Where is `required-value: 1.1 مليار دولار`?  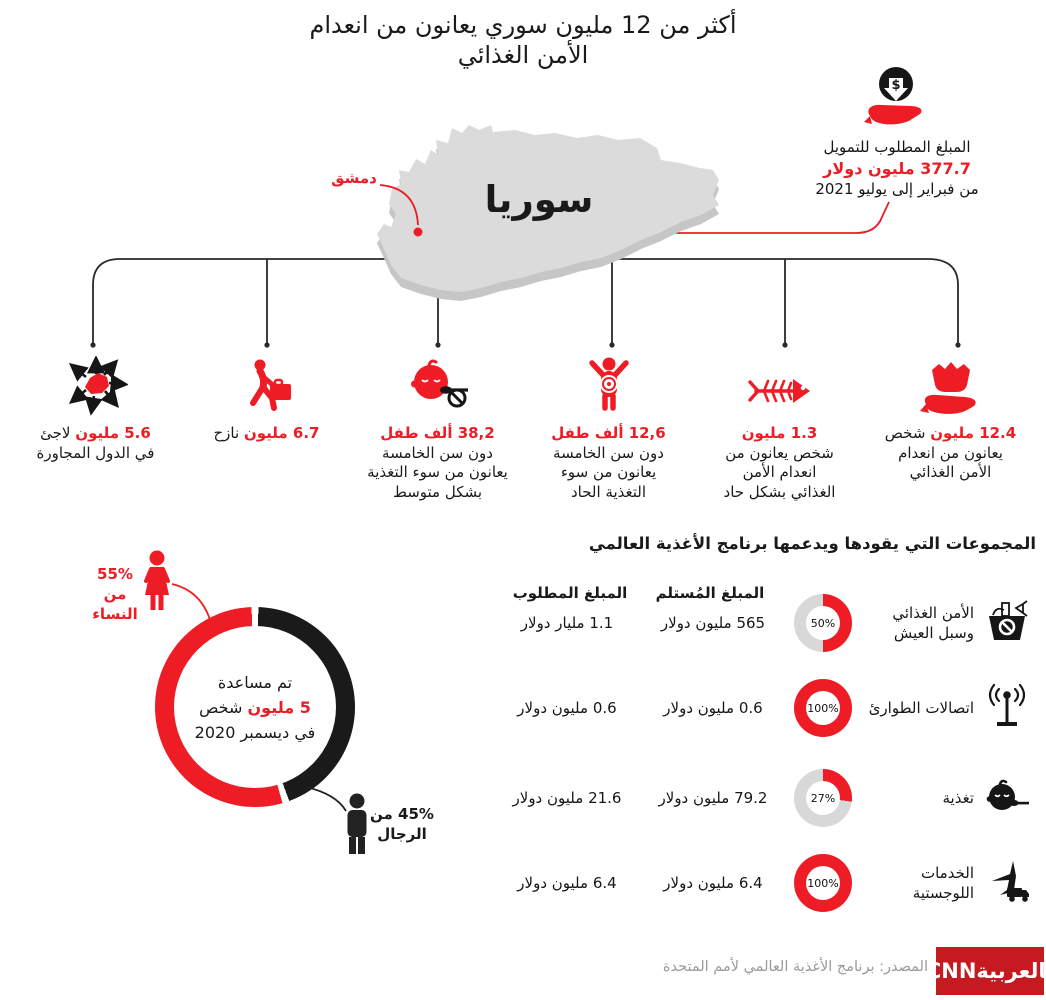
required-value: 1.1 مليار دولار is located at coordinates (567, 623).